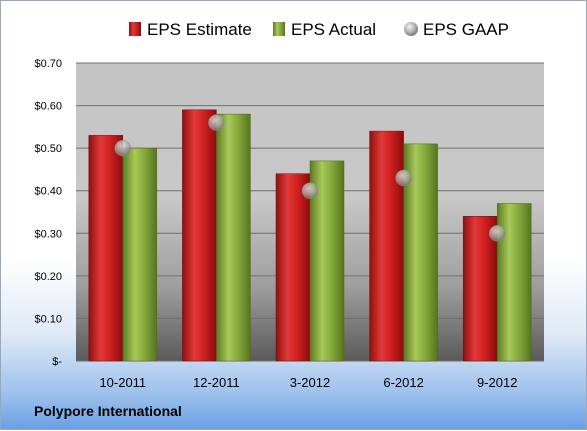 Image resolution: width=587 pixels, height=431 pixels. Describe the element at coordinates (48, 234) in the screenshot. I see `y-tick-label: $0.30` at that location.